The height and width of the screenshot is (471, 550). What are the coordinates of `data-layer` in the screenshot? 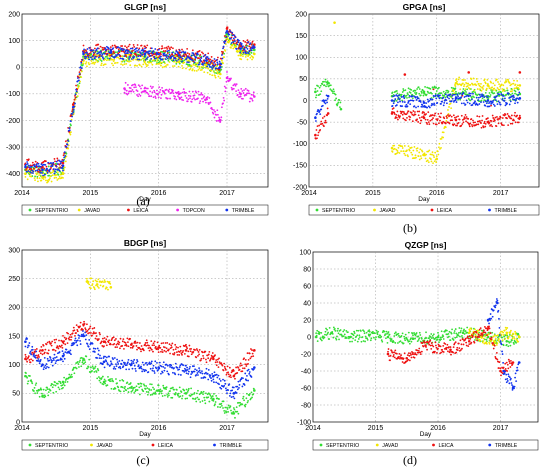 It's located at (418, 93).